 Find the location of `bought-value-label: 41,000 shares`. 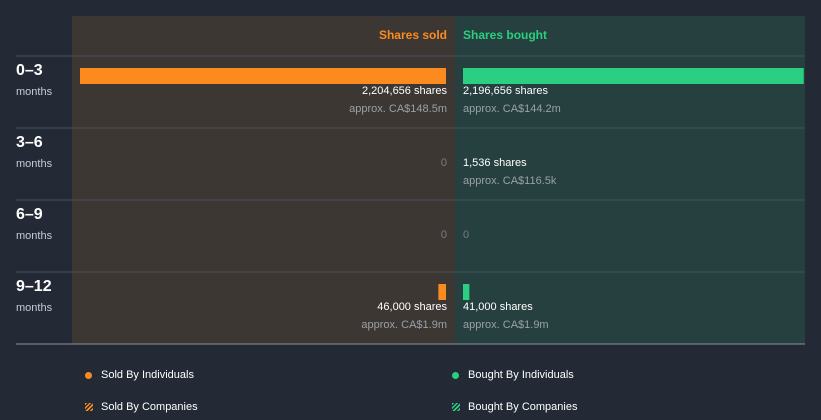

bought-value-label: 41,000 shares is located at coordinates (498, 307).